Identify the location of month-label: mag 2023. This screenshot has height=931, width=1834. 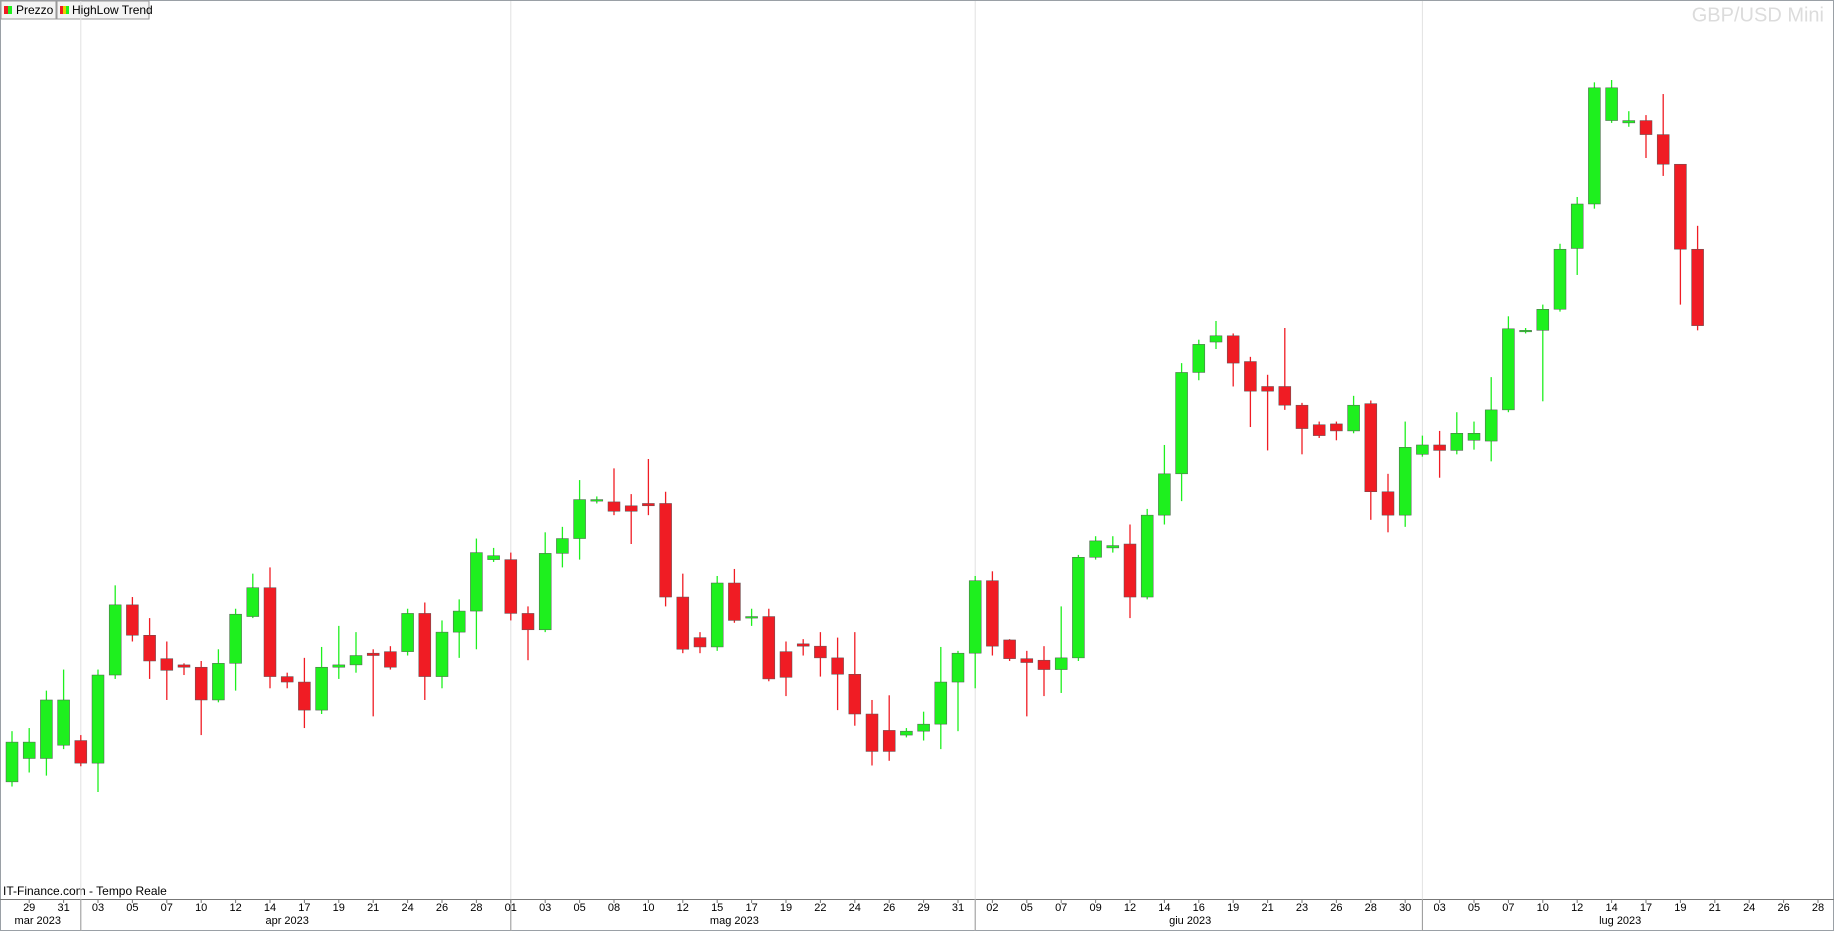
(734, 921).